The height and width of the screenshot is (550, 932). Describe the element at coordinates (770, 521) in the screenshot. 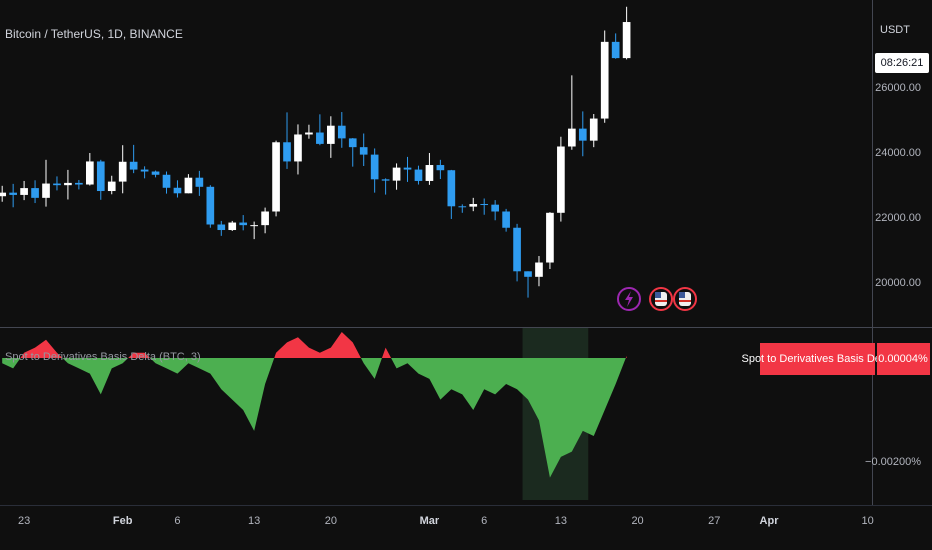

I see `x-tick-label: Apr` at that location.